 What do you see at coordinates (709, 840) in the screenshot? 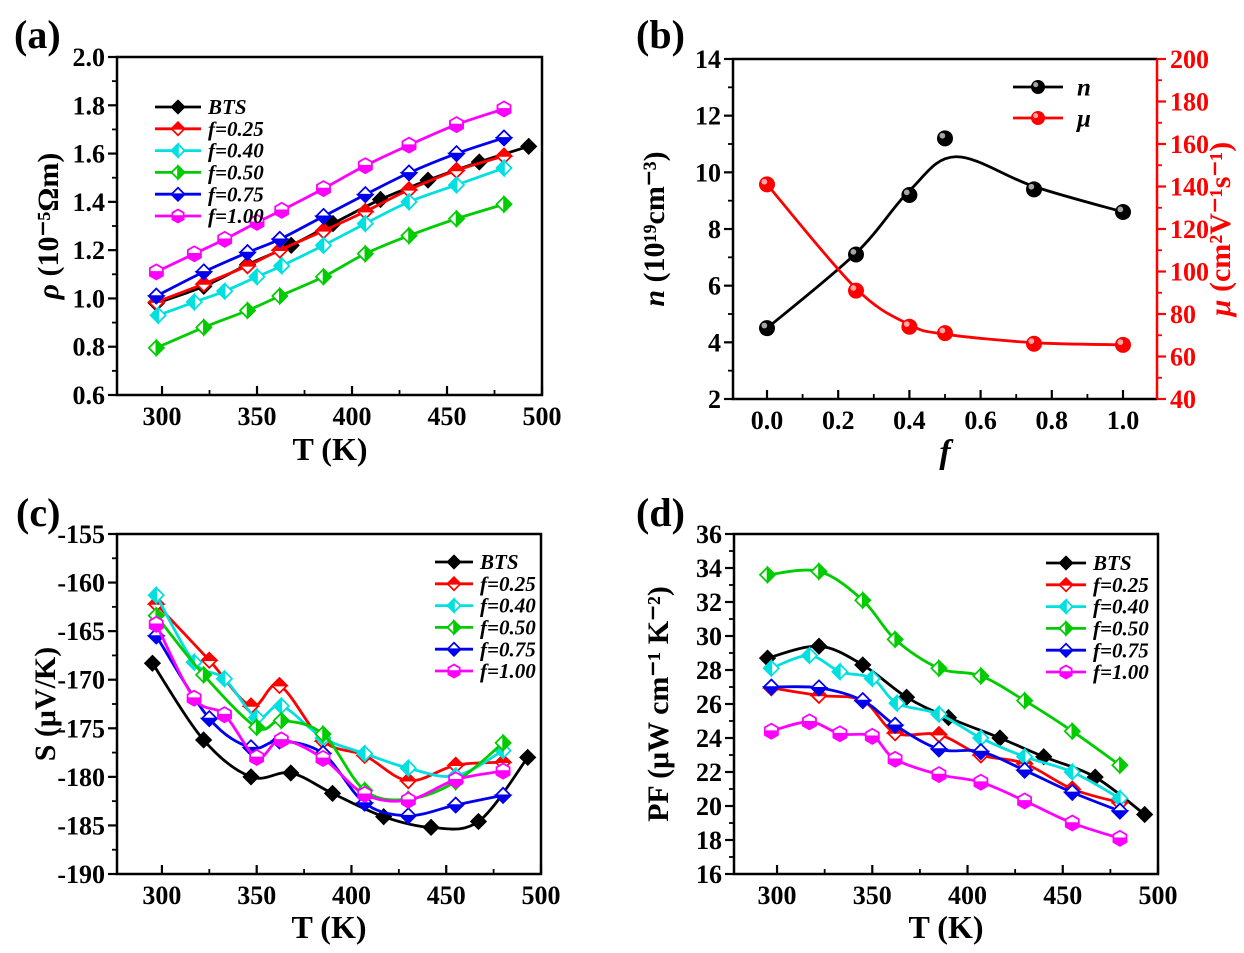
I see `y-tick-label: 18` at bounding box center [709, 840].